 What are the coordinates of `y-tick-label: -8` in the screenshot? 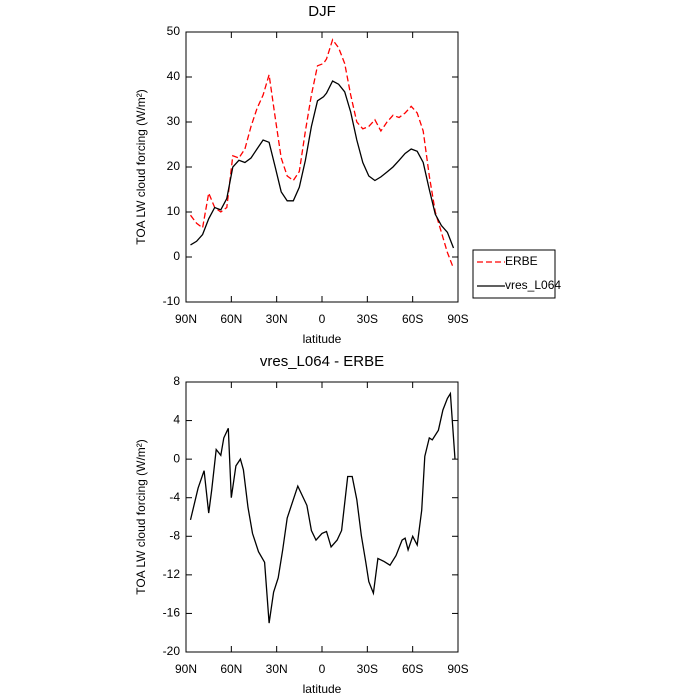 It's located at (174, 535).